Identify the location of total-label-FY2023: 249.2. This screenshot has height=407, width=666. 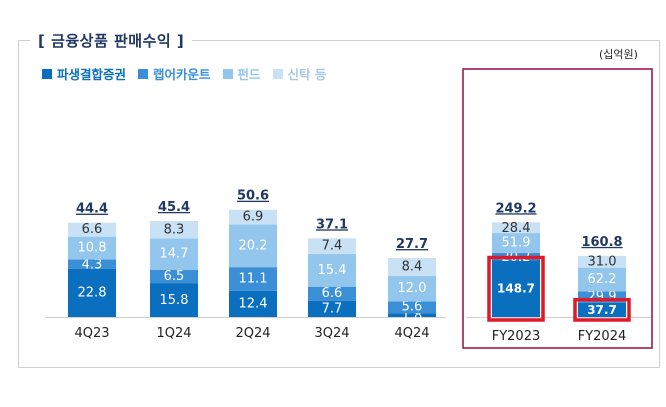
(515, 208).